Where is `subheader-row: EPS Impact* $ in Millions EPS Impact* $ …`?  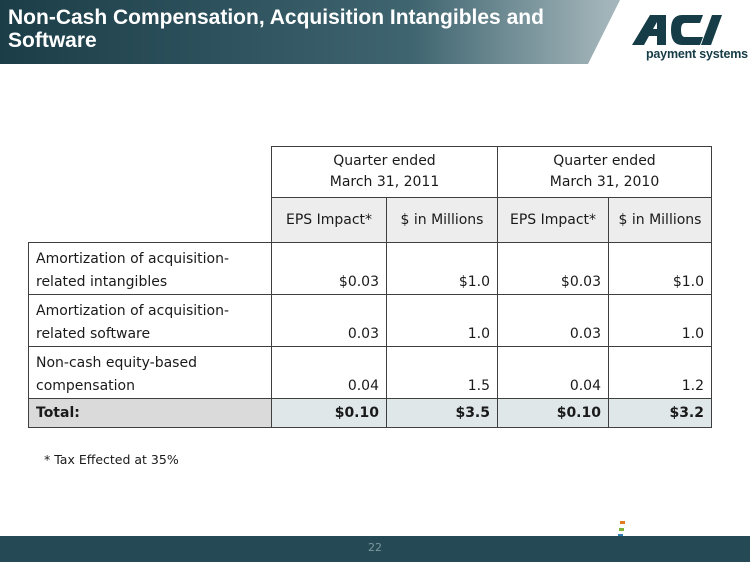 subheader-row: EPS Impact* $ in Millions EPS Impact* $ … is located at coordinates (370, 220).